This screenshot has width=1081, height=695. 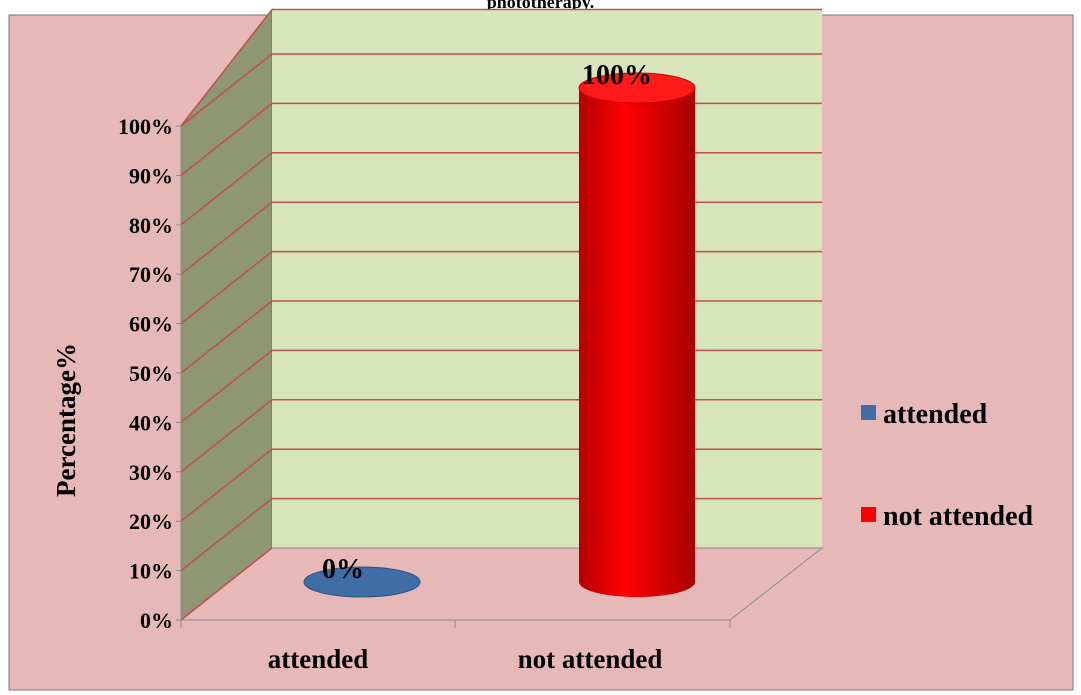 What do you see at coordinates (958, 516) in the screenshot?
I see `legend-label: not attended` at bounding box center [958, 516].